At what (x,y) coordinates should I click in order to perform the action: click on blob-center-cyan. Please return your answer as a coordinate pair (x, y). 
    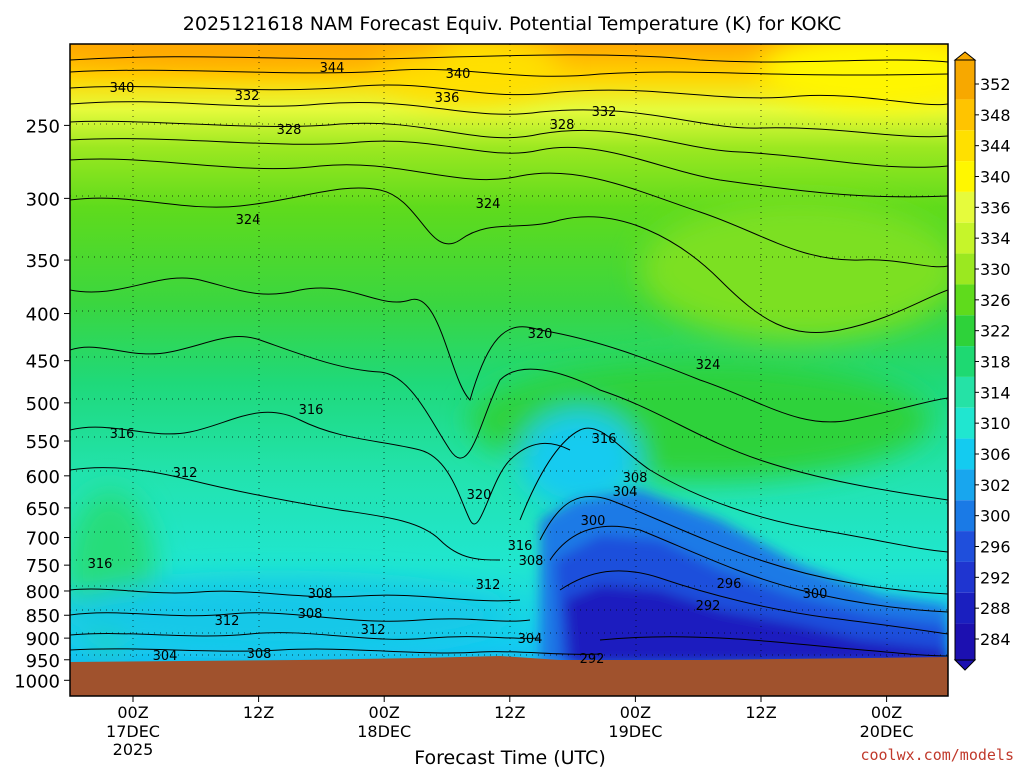
    Looking at the image, I should click on (580, 460).